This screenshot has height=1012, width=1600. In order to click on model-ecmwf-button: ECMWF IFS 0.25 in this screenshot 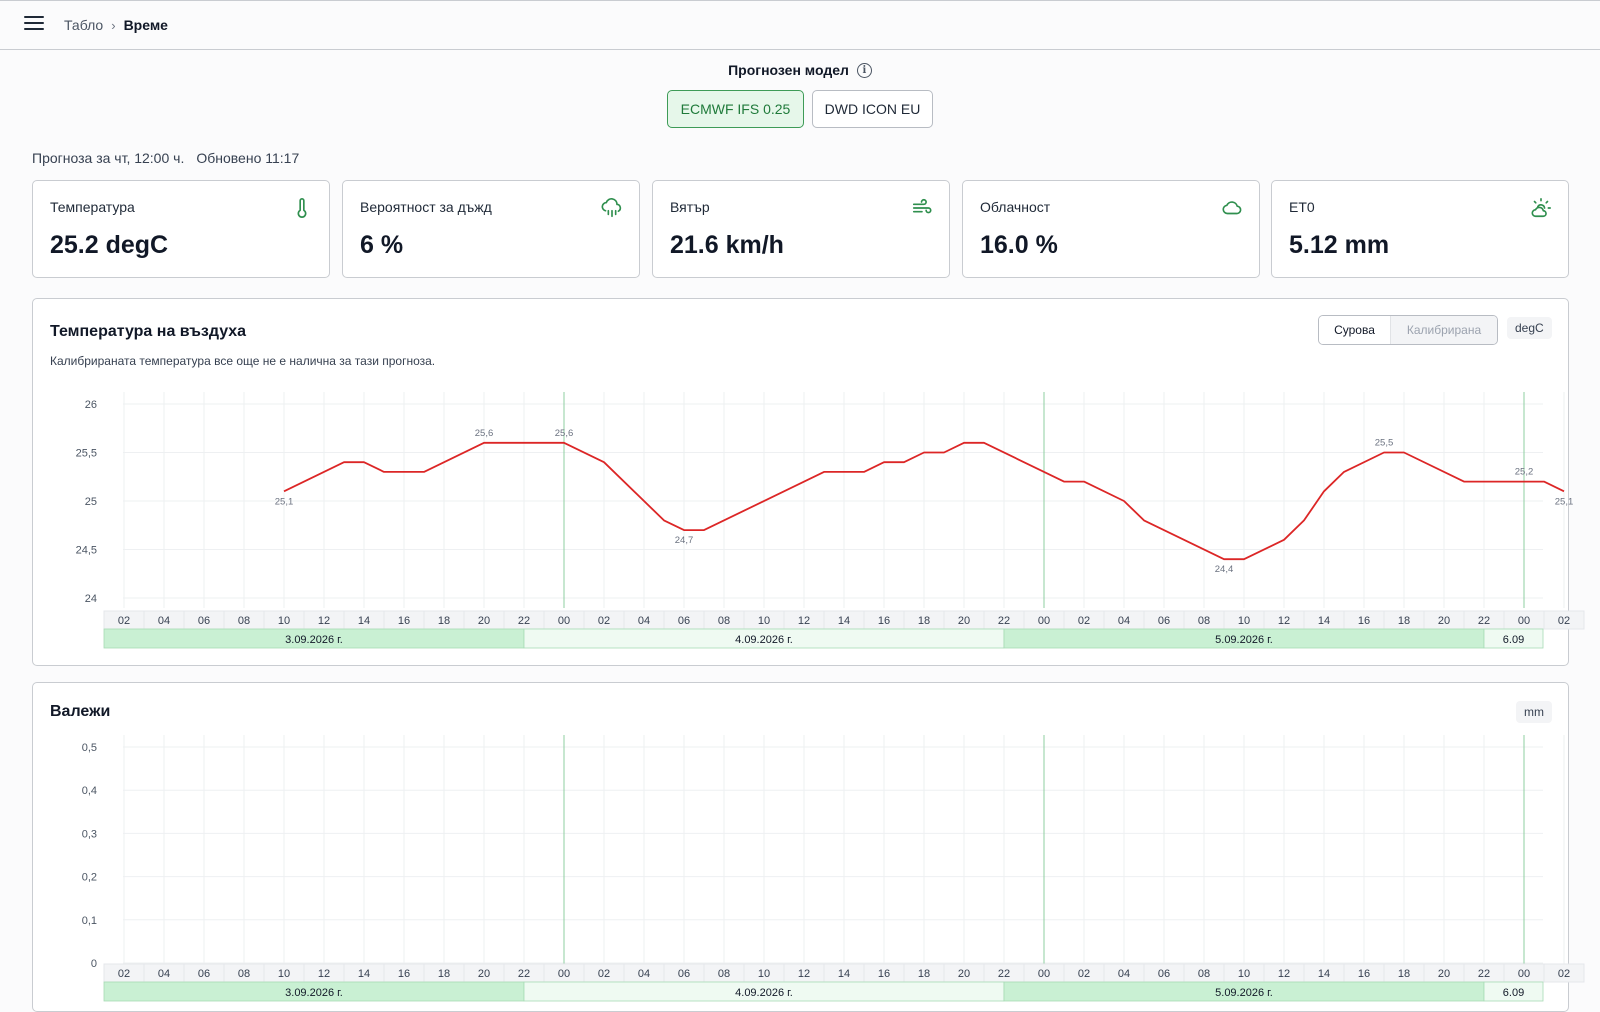, I will do `click(735, 109)`.